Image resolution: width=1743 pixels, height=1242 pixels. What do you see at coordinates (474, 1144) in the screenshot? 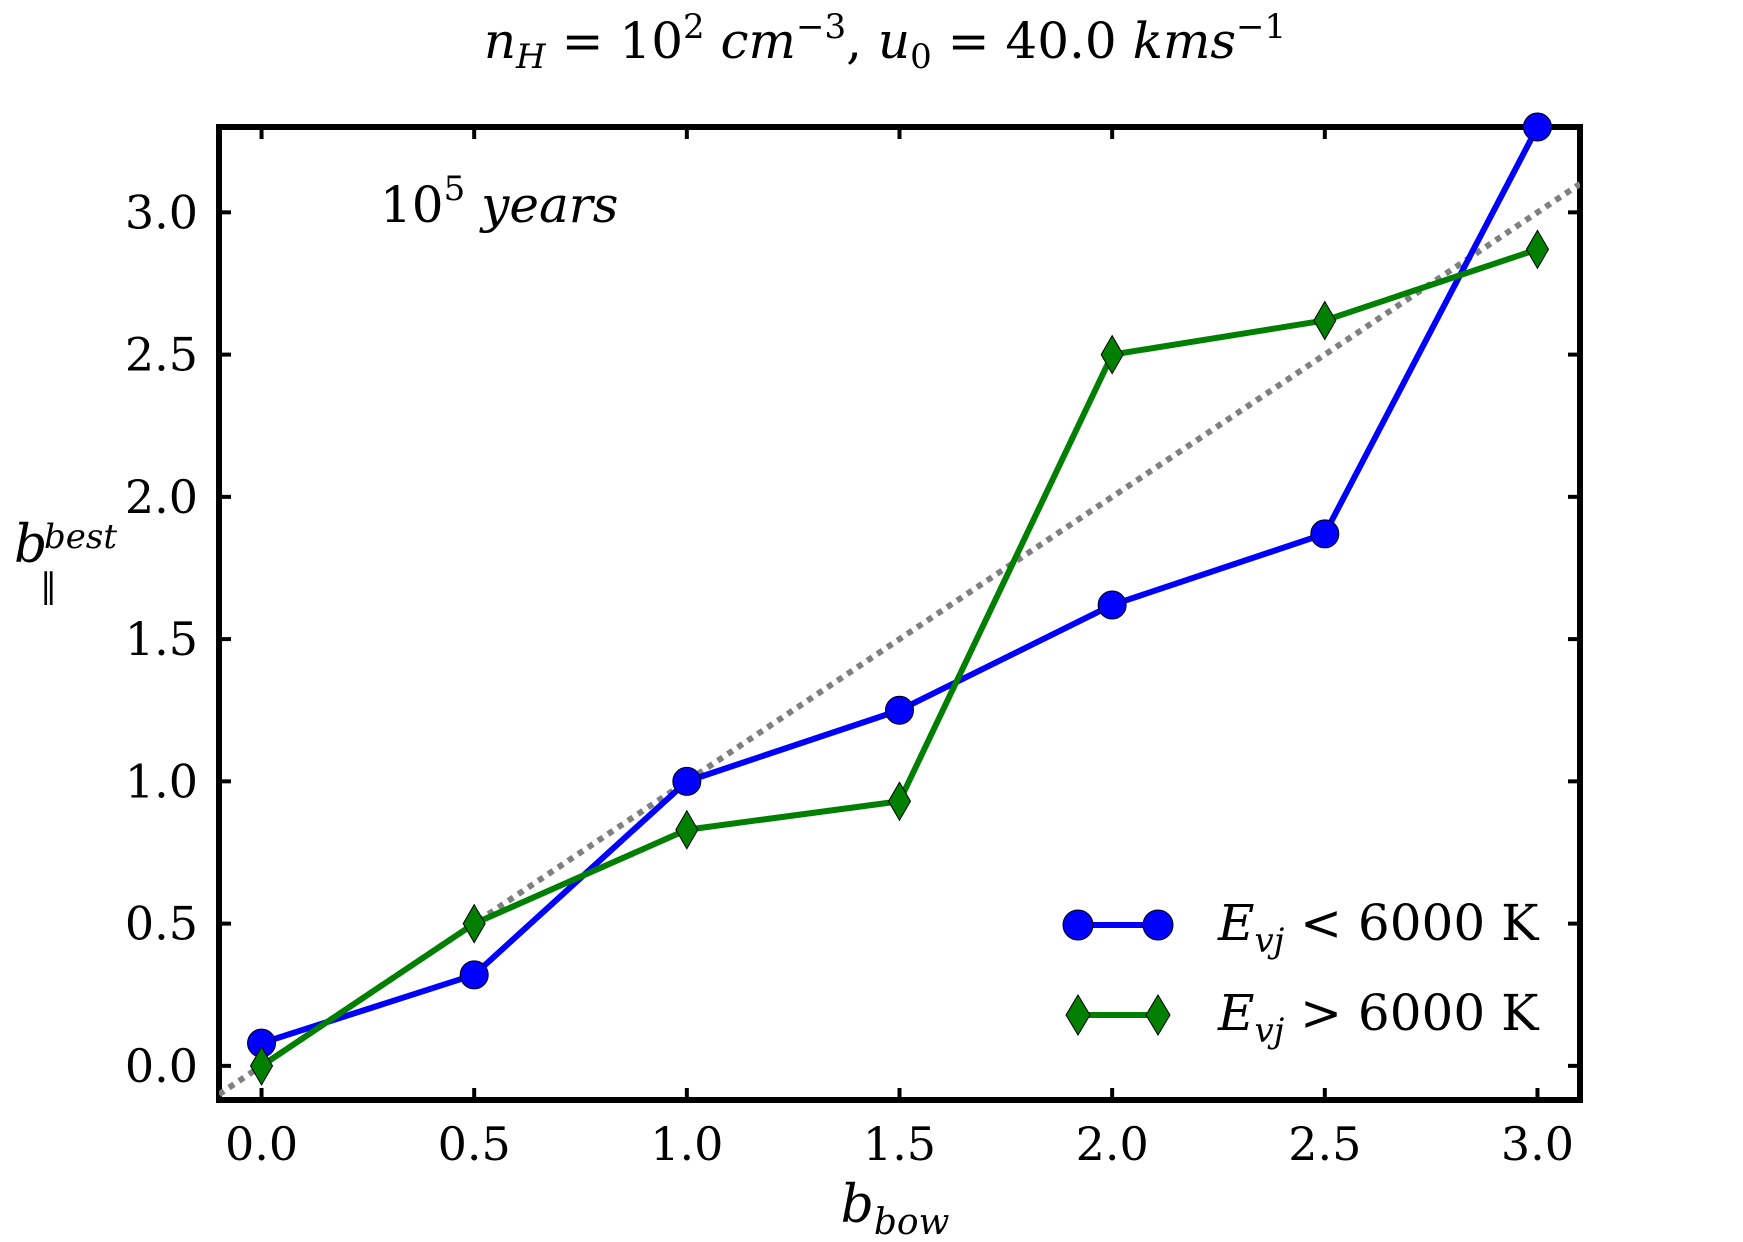
I see `x-tick-label: 0.5` at bounding box center [474, 1144].